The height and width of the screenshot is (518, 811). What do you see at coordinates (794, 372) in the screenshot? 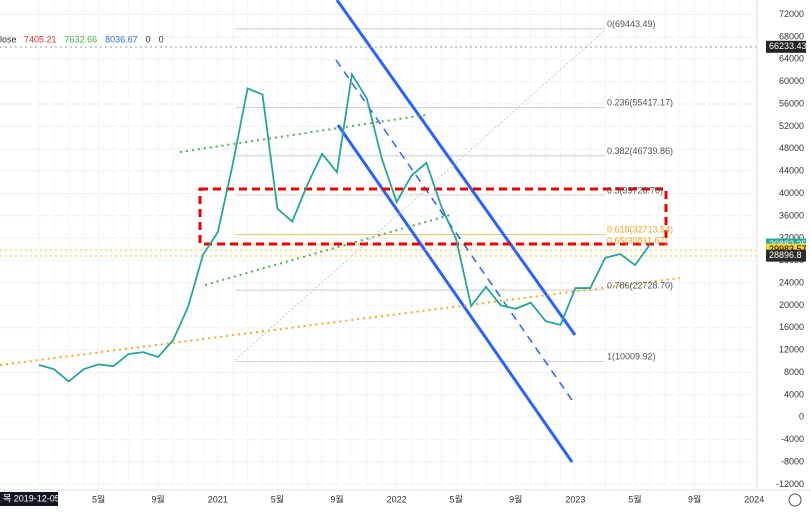
I see `y-tick-label: 8000` at bounding box center [794, 372].